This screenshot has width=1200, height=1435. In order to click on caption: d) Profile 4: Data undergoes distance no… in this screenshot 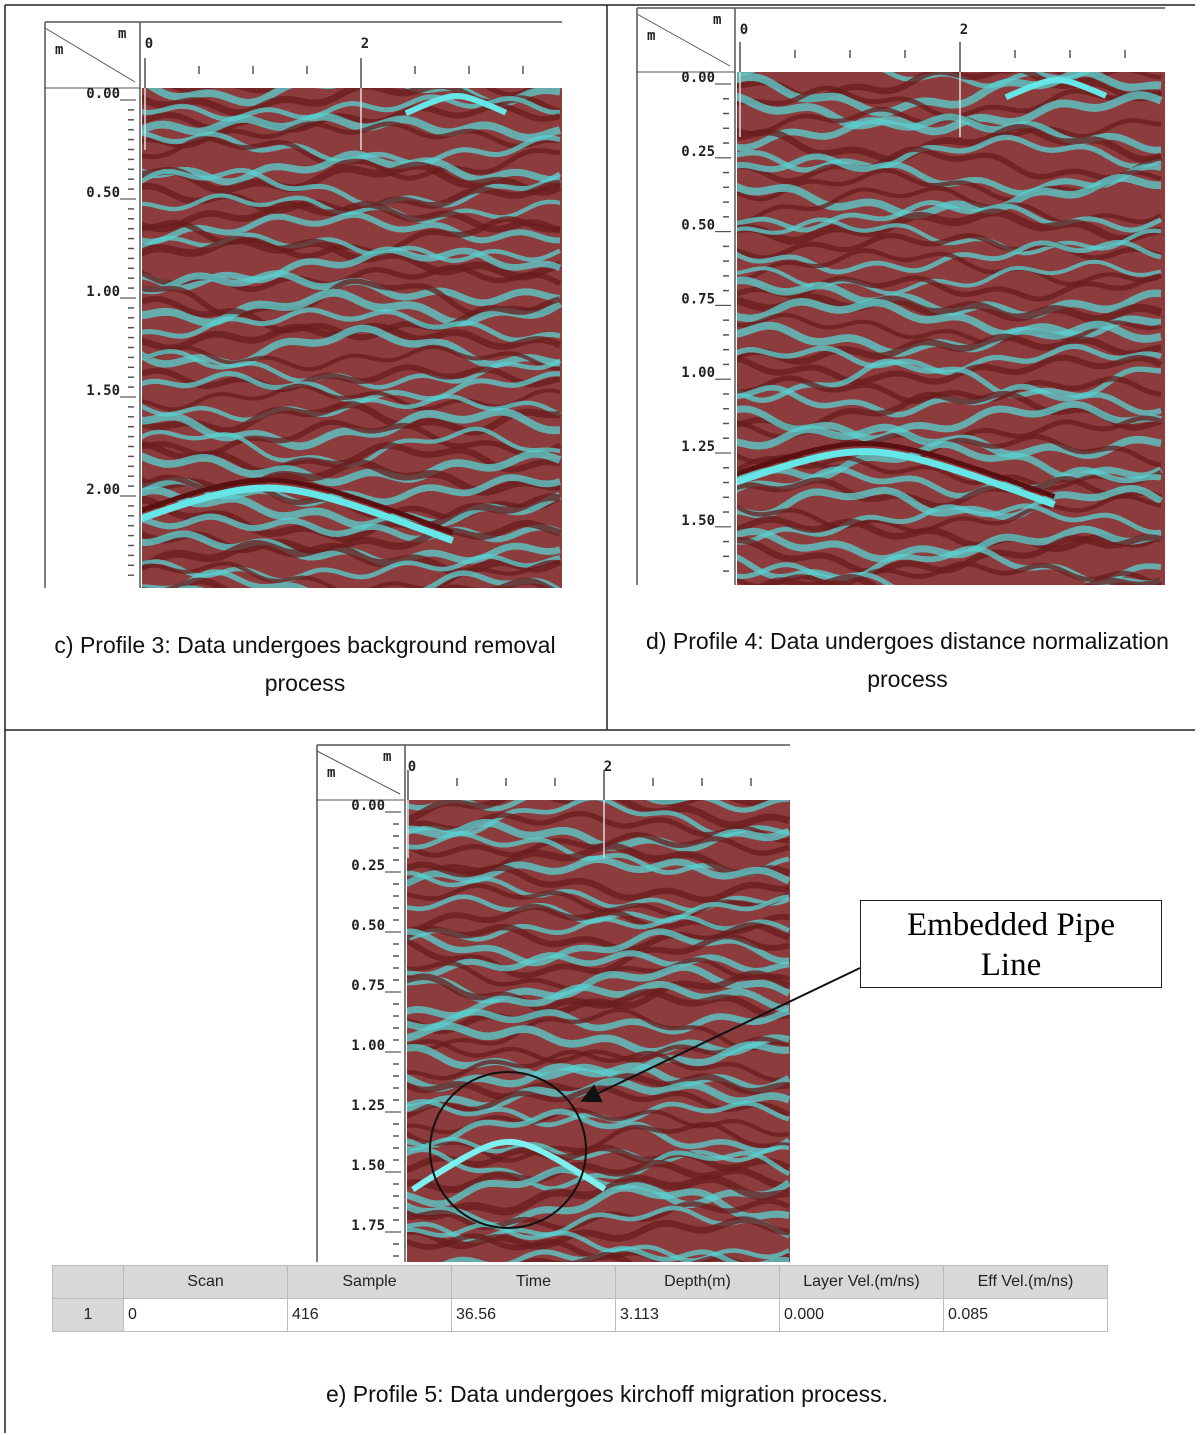, I will do `click(907, 660)`.